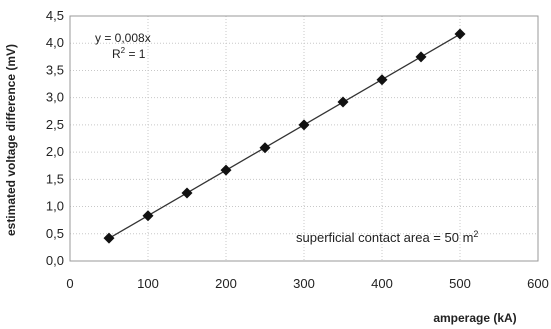  What do you see at coordinates (55, 206) in the screenshot?
I see `y-tick-label: 1,0` at bounding box center [55, 206].